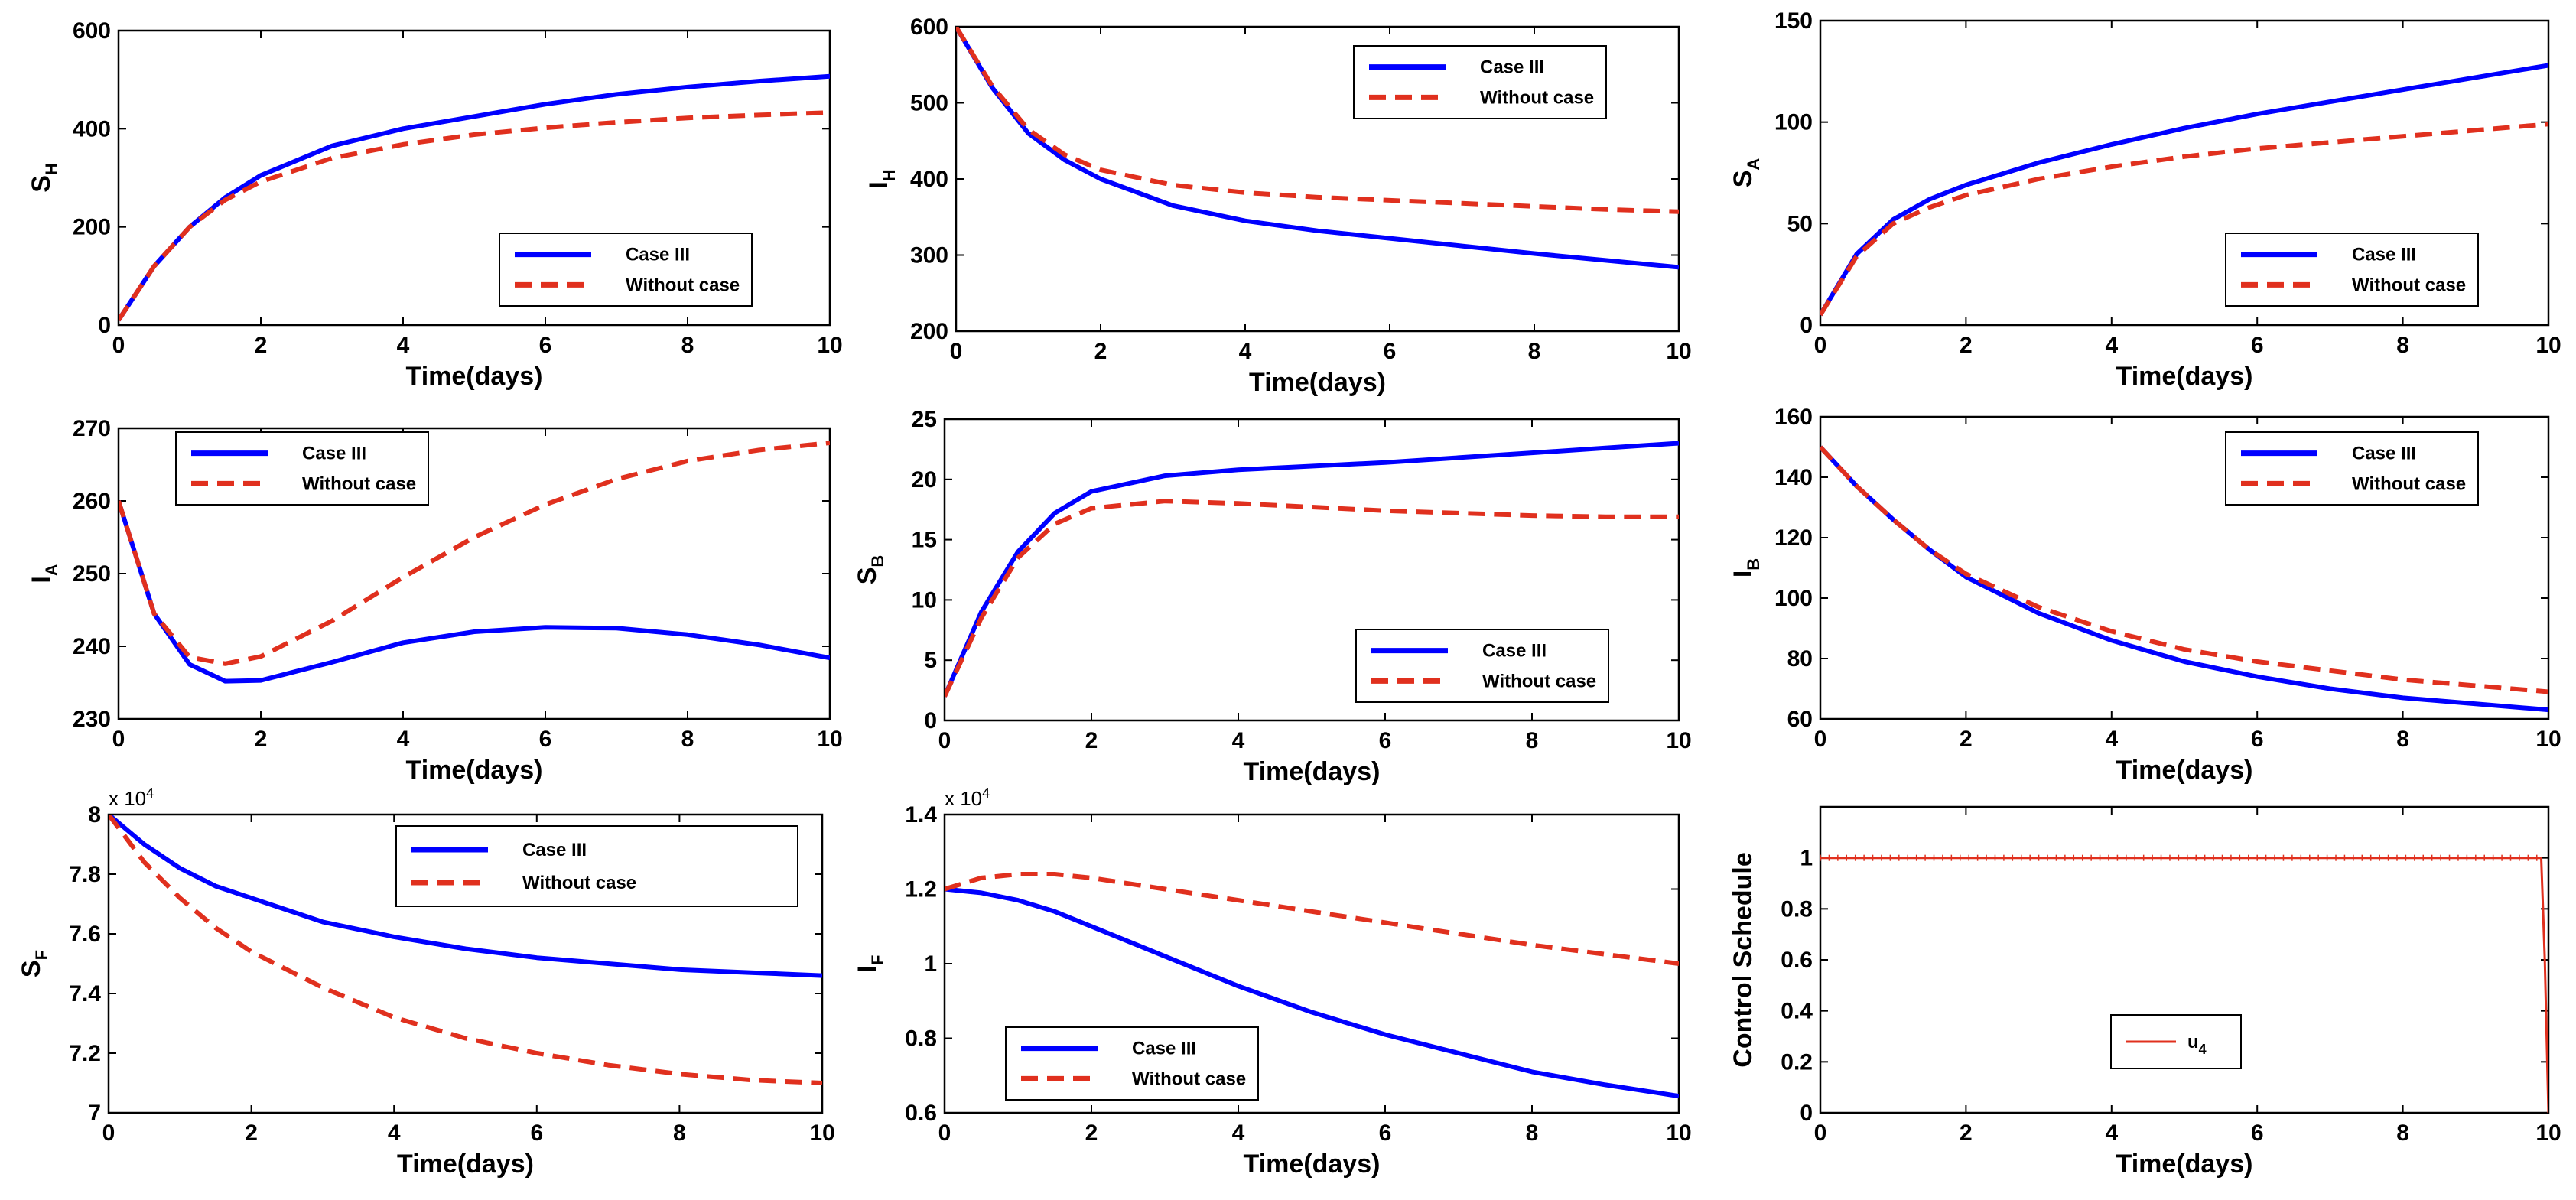  Describe the element at coordinates (967, 797) in the screenshot. I see `axis-multiplier: x 104` at that location.